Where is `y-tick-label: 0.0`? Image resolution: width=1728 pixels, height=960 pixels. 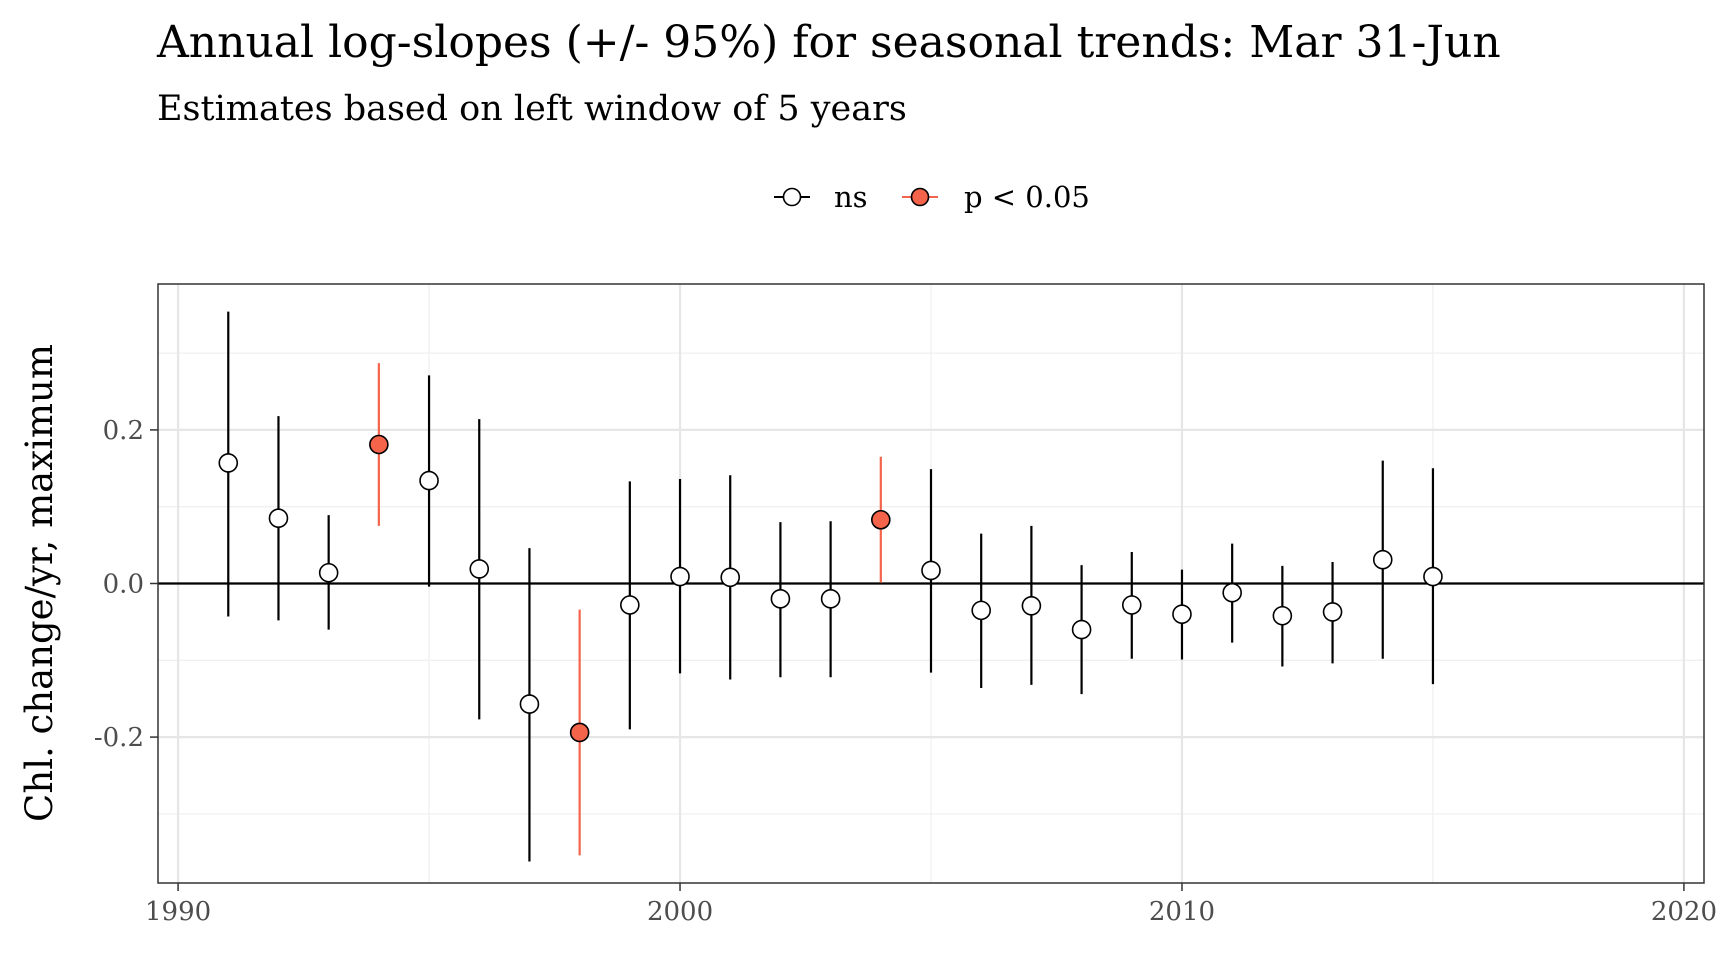 y-tick-label: 0.0 is located at coordinates (123, 585).